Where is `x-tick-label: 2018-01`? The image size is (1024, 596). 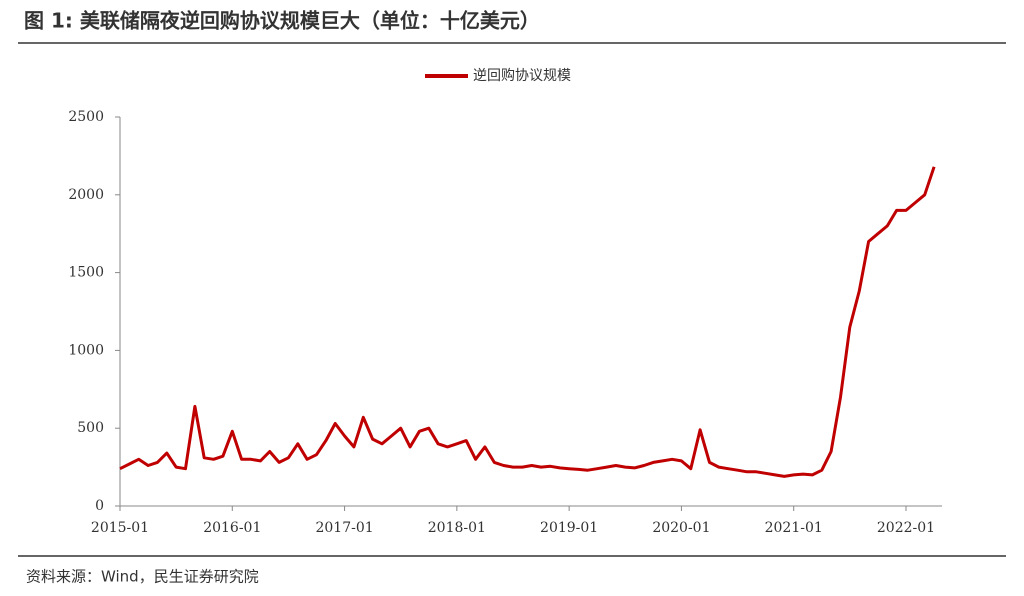
x-tick-label: 2018-01 is located at coordinates (457, 528).